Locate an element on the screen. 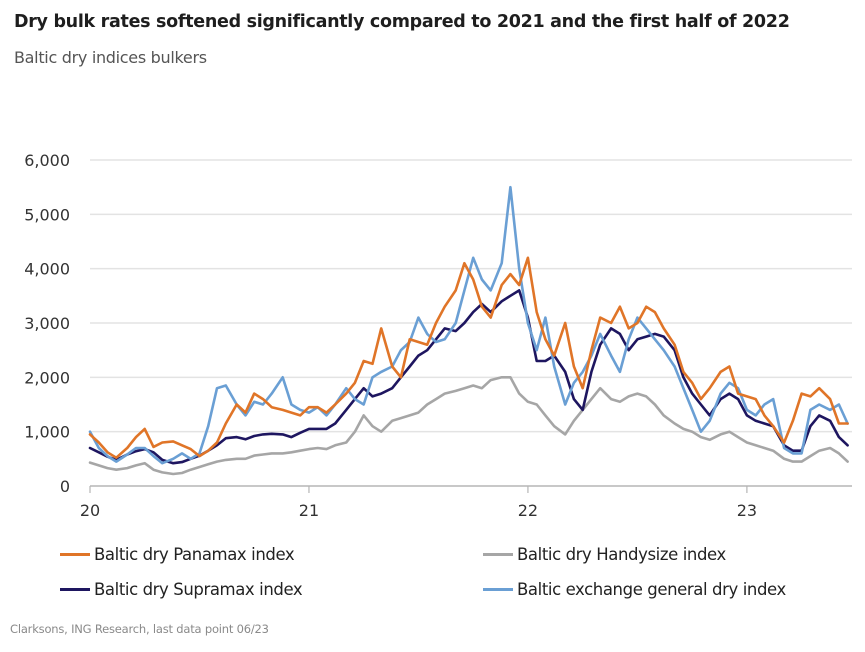 Image resolution: width=865 pixels, height=652 pixels. legend-item-handysize: Baltic dry Handysize index is located at coordinates (604, 554).